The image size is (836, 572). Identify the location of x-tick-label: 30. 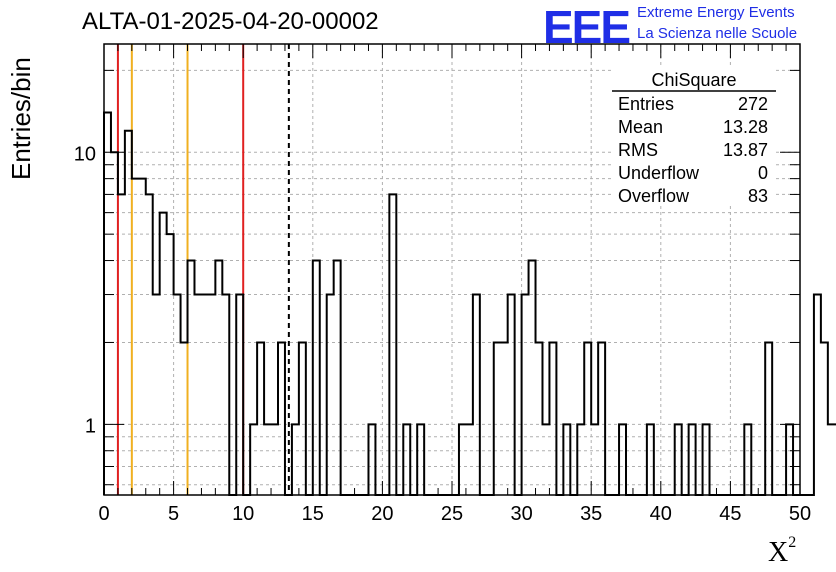
(521, 514).